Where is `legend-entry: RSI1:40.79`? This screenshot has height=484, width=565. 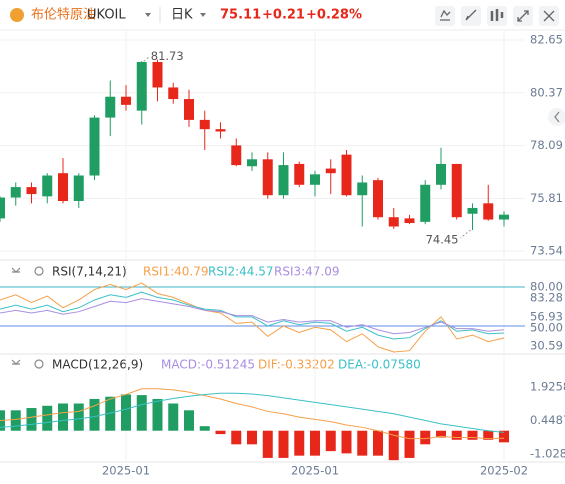 legend-entry: RSI1:40.79 is located at coordinates (176, 272).